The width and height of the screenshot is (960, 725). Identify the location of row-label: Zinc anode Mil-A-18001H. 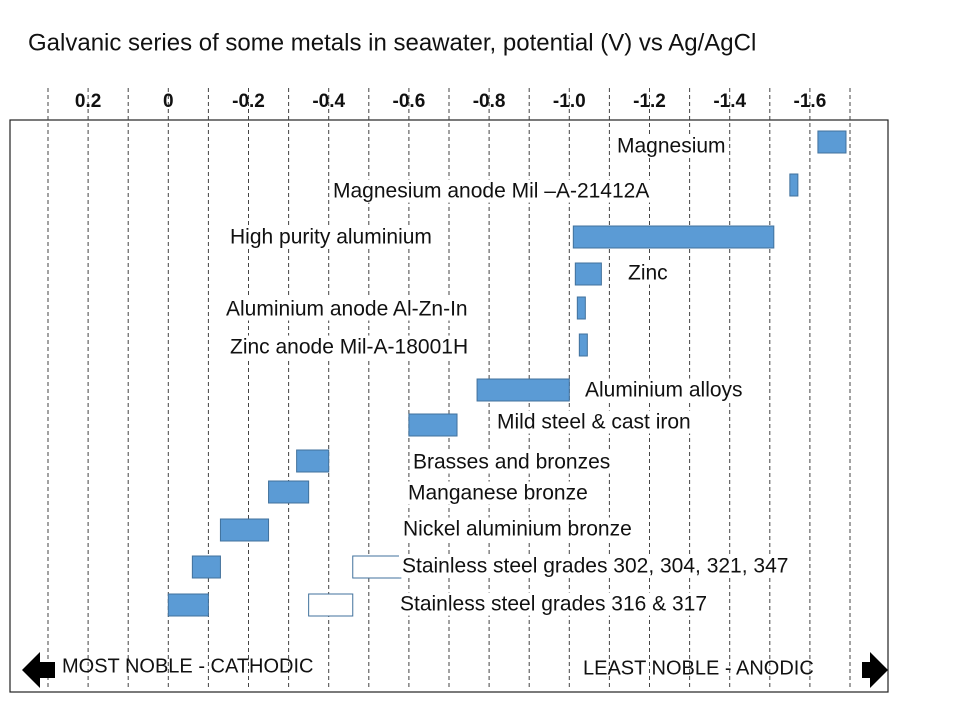
(349, 347).